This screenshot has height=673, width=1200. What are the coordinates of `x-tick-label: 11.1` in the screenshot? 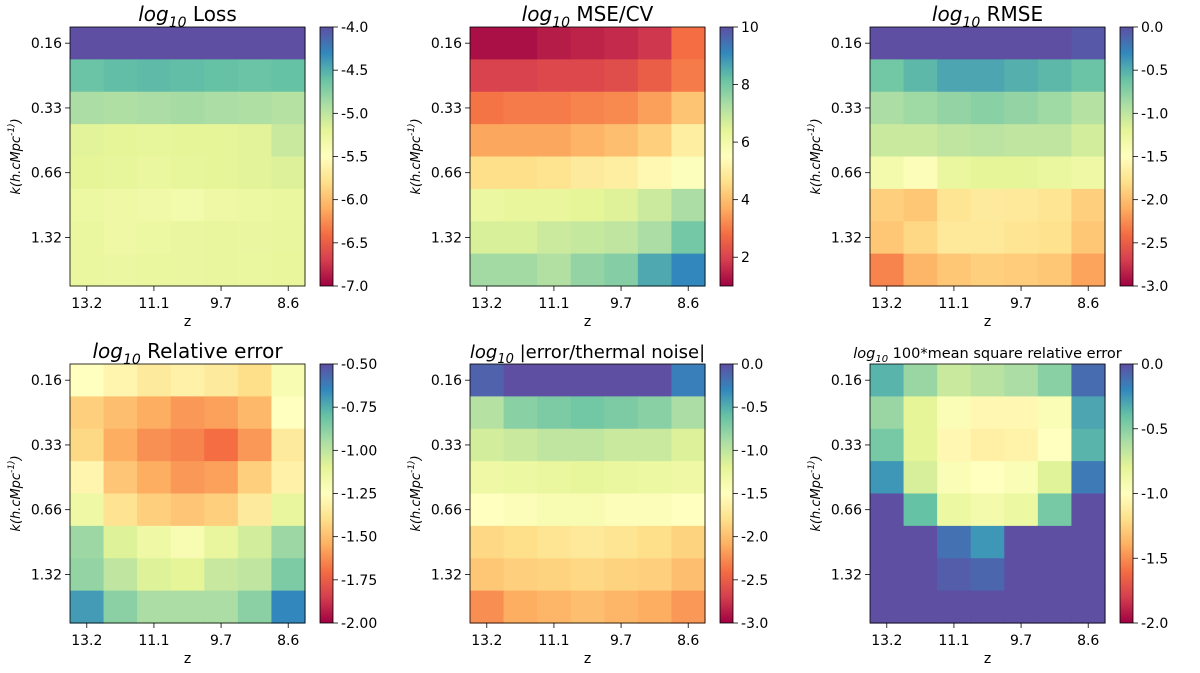 It's located at (953, 304).